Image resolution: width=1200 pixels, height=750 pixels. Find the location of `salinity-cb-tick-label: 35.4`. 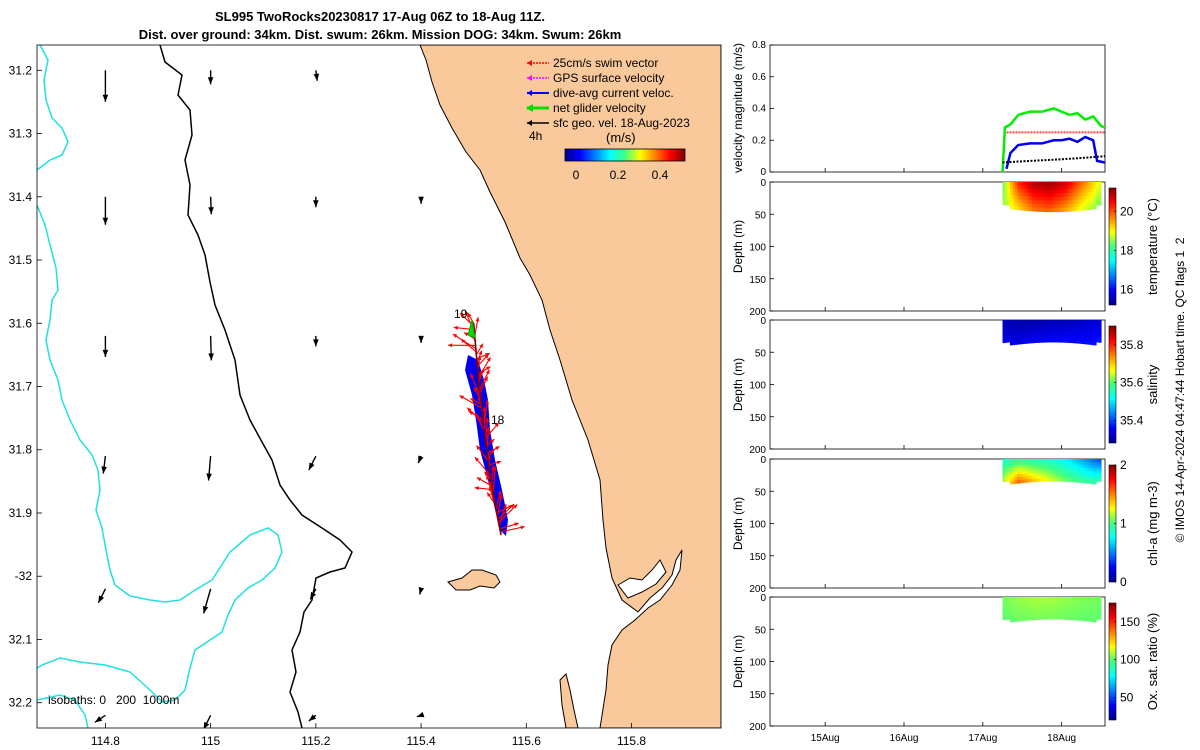

salinity-cb-tick-label: 35.4 is located at coordinates (1132, 420).